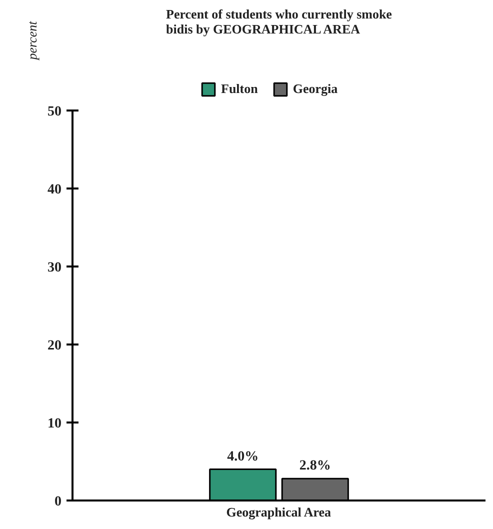  Describe the element at coordinates (279, 21) in the screenshot. I see `chart-title: Percent of students who currently smoke bidis by GEOGRAPHICAL AREA` at that location.